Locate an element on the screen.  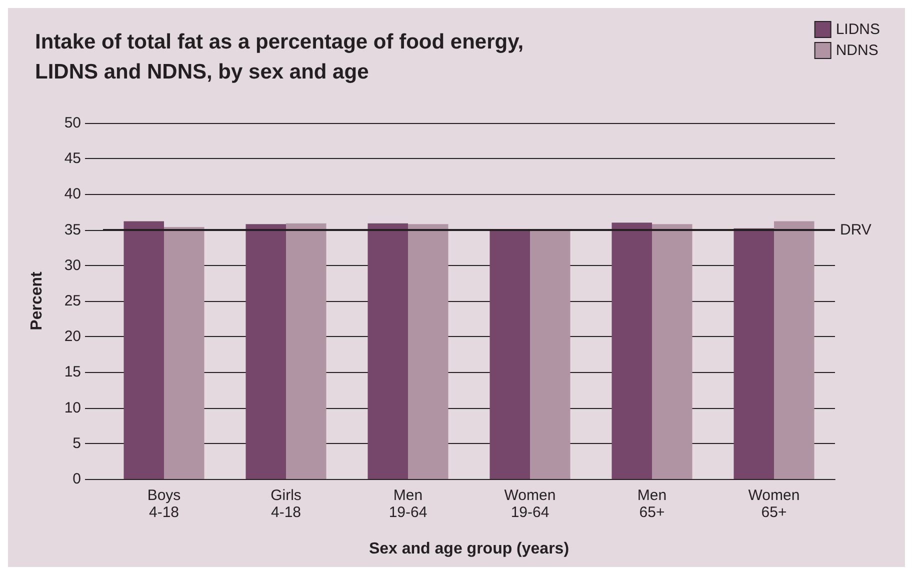
y-tick-label: 40 is located at coordinates (72, 194).